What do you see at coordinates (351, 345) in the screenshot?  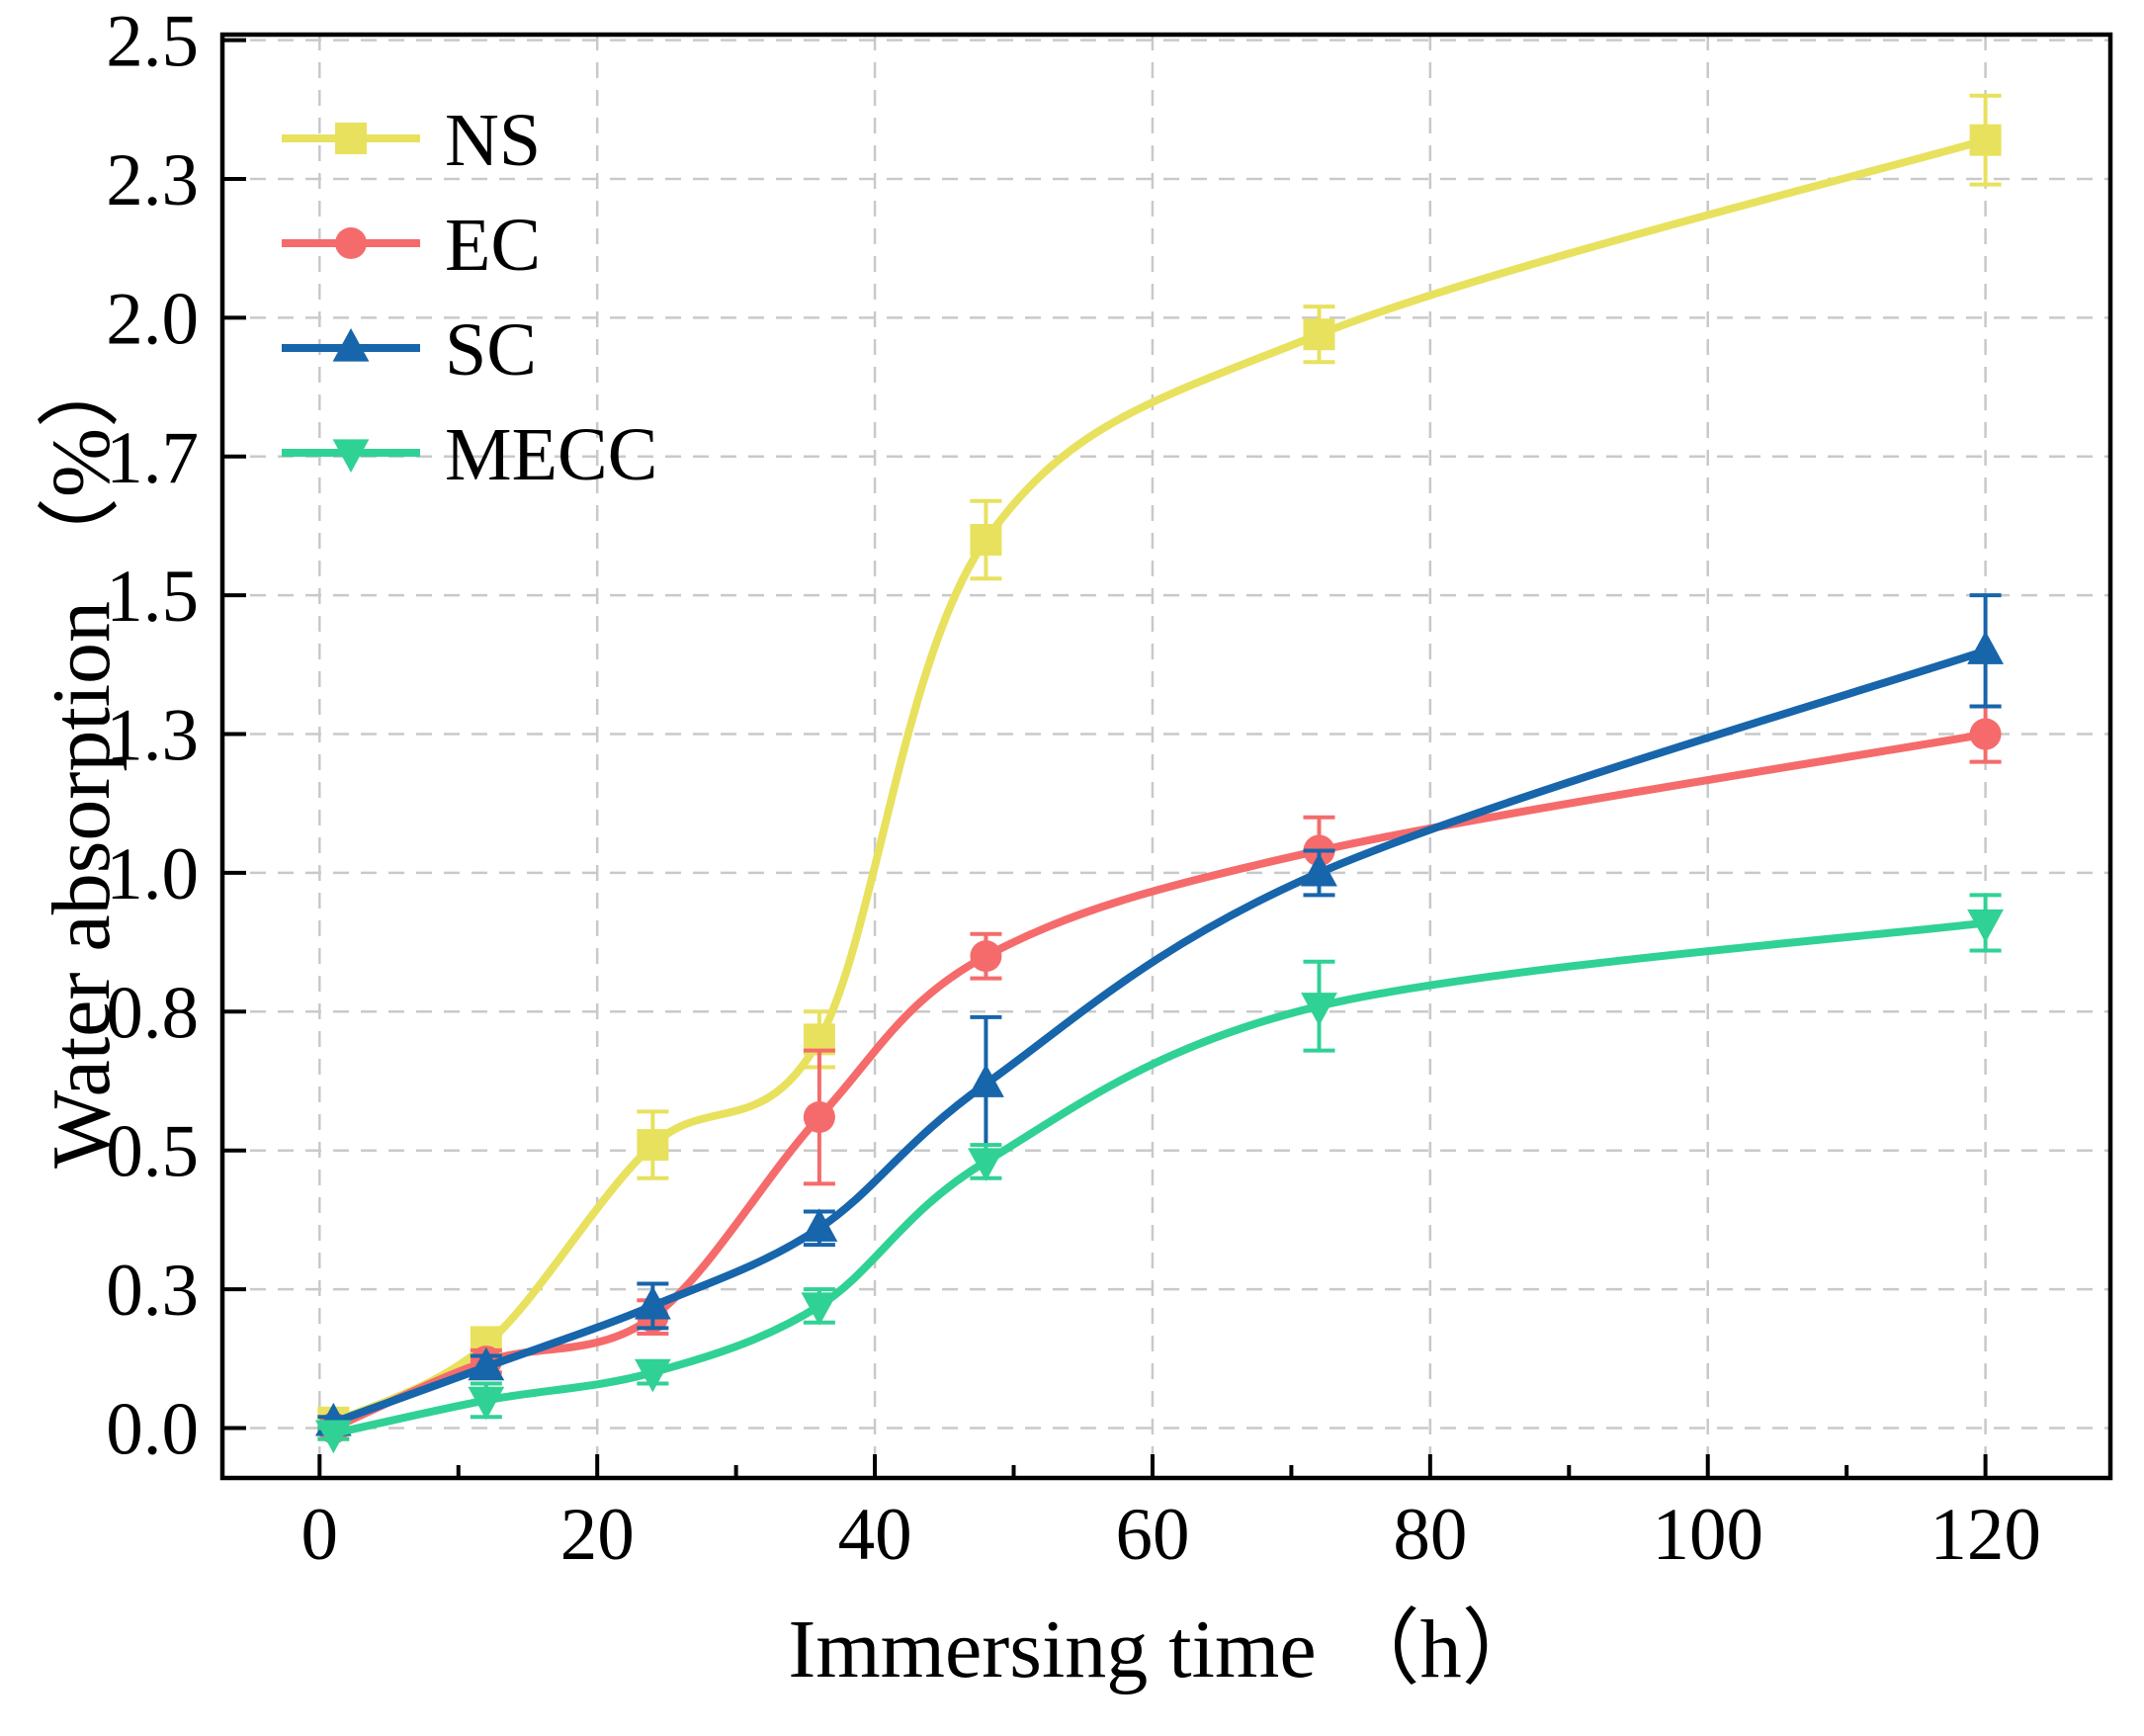 I see `legend-triangle-up-marker-icon` at bounding box center [351, 345].